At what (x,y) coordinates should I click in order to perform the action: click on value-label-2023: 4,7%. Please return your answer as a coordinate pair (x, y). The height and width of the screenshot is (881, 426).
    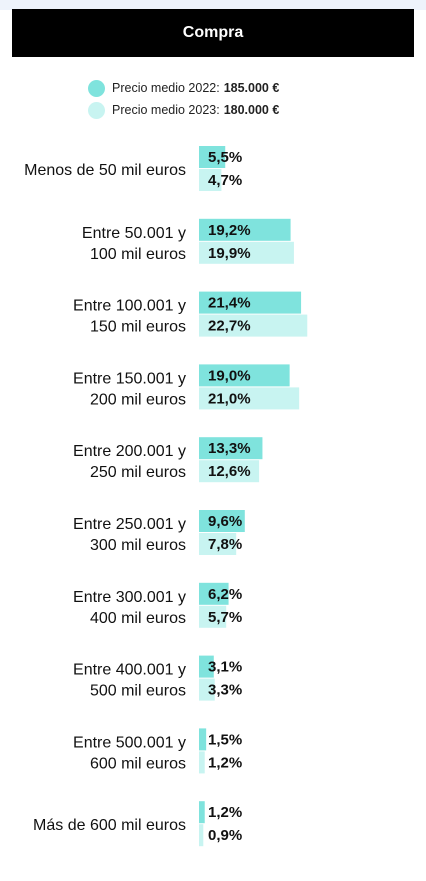
    Looking at the image, I should click on (225, 180).